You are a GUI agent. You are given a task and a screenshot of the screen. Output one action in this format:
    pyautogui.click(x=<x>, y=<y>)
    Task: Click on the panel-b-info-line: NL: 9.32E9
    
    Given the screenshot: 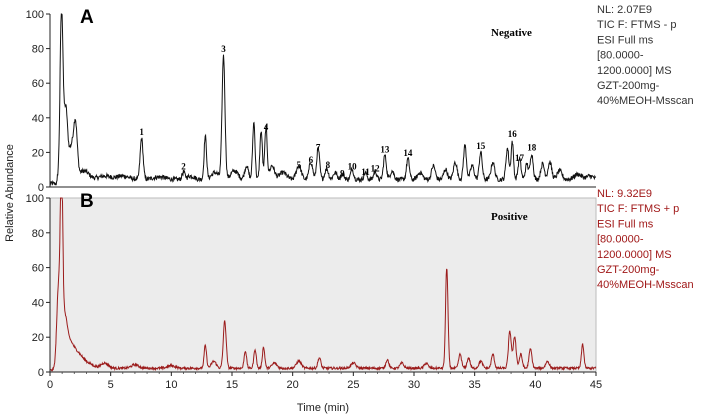 What is the action you would take?
    pyautogui.click(x=624, y=194)
    